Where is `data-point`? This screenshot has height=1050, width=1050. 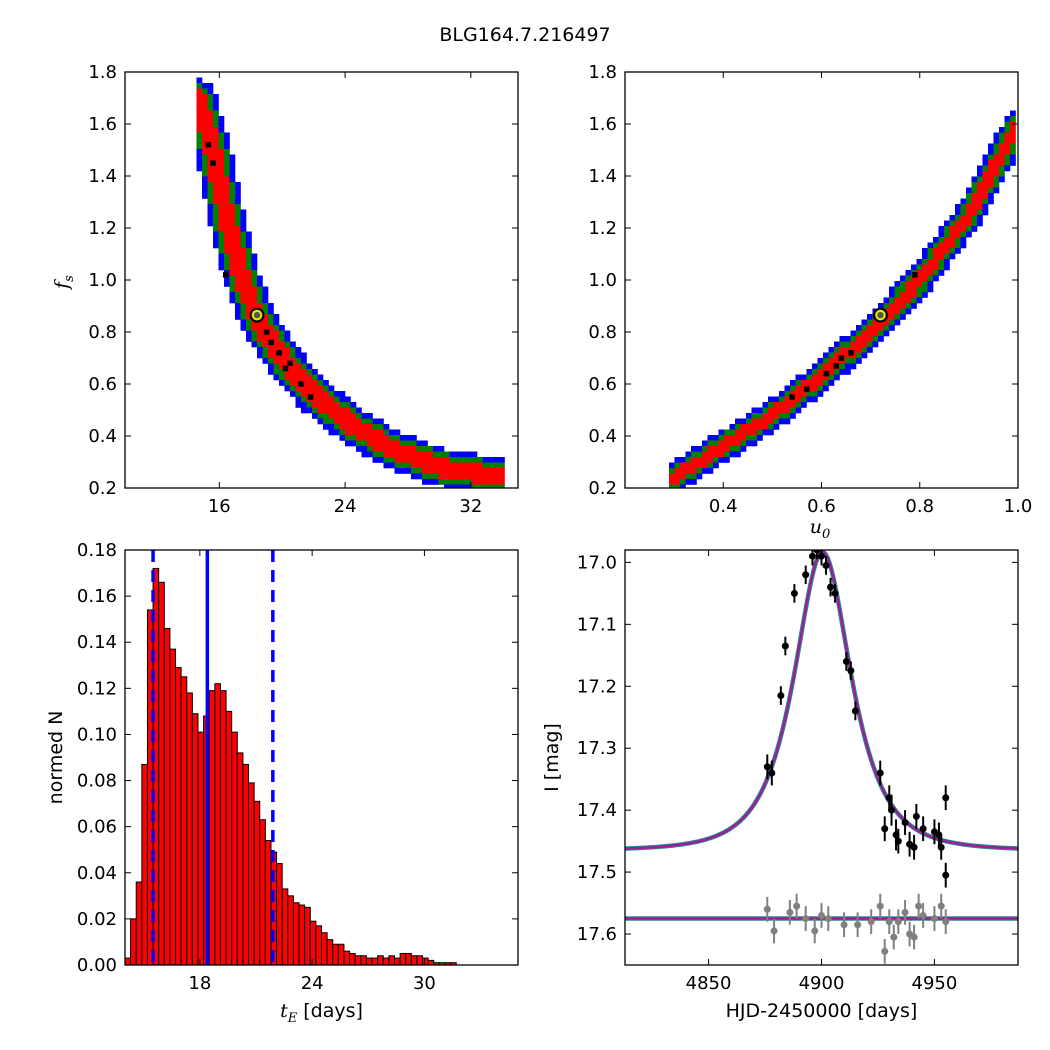
data-point is located at coordinates (898, 841).